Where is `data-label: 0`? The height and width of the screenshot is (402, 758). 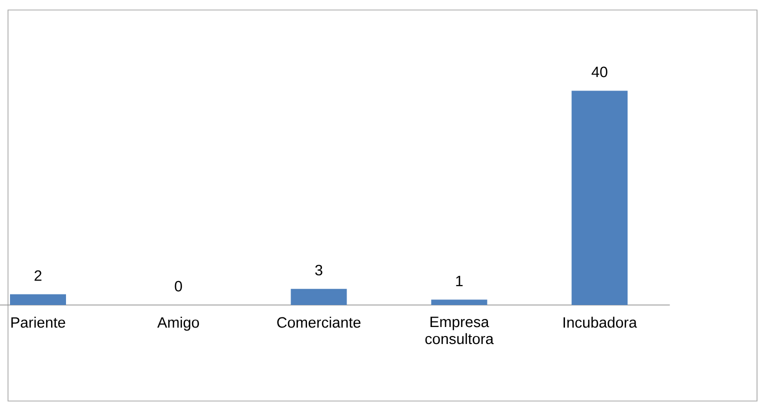 data-label: 0 is located at coordinates (178, 286).